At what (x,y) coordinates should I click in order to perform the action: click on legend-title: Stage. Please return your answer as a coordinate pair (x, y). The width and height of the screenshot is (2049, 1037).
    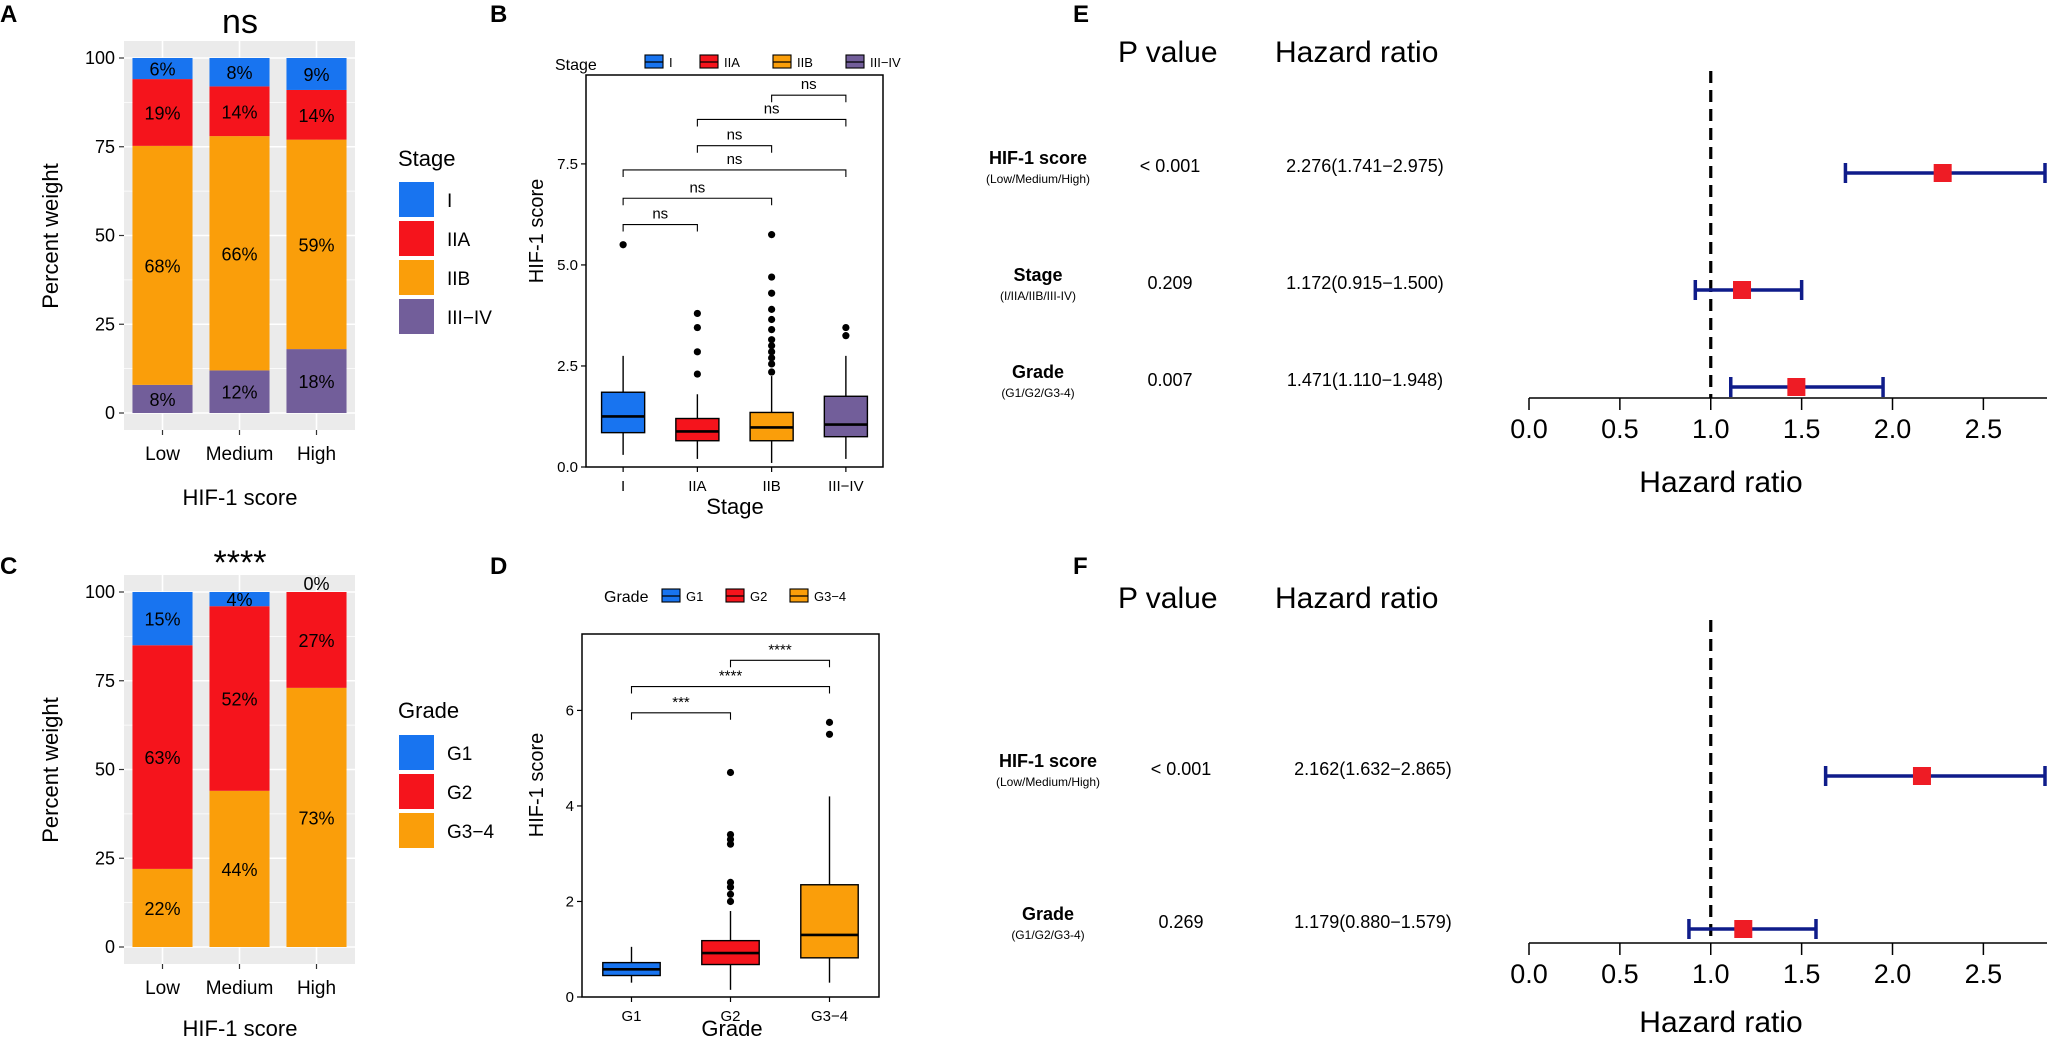
    Looking at the image, I should click on (427, 158).